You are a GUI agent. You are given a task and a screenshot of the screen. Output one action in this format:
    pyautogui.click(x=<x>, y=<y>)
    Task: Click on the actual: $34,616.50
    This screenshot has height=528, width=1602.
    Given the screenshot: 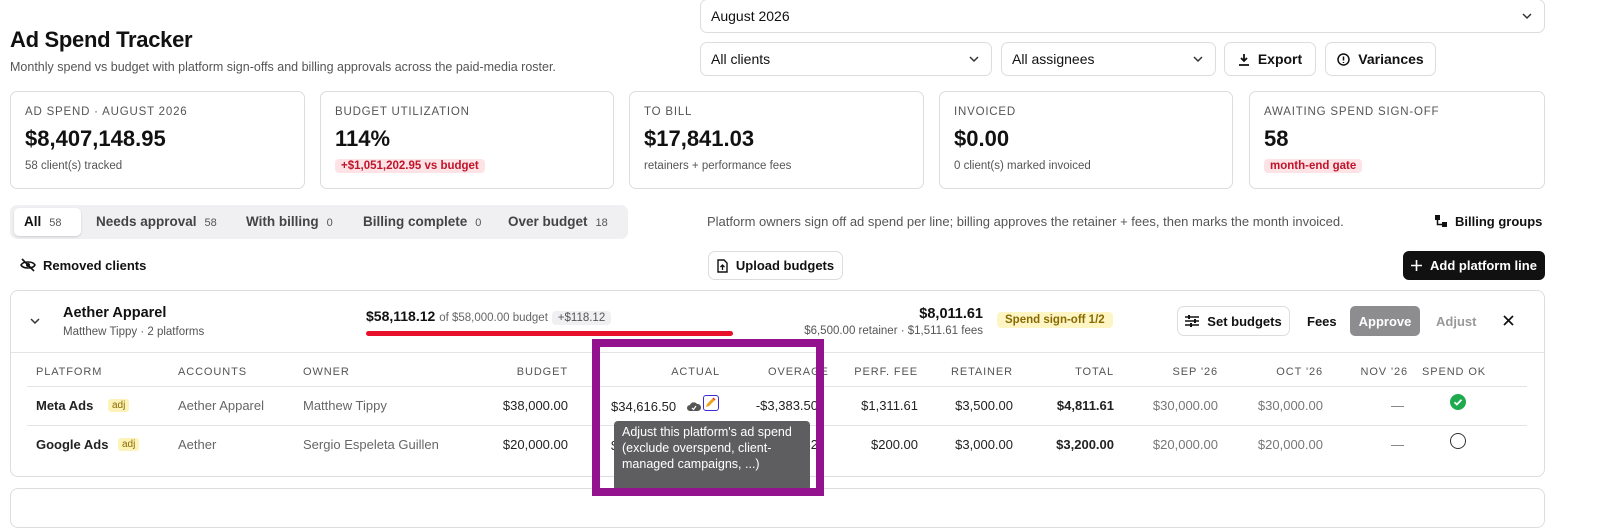 What is the action you would take?
    pyautogui.click(x=644, y=406)
    